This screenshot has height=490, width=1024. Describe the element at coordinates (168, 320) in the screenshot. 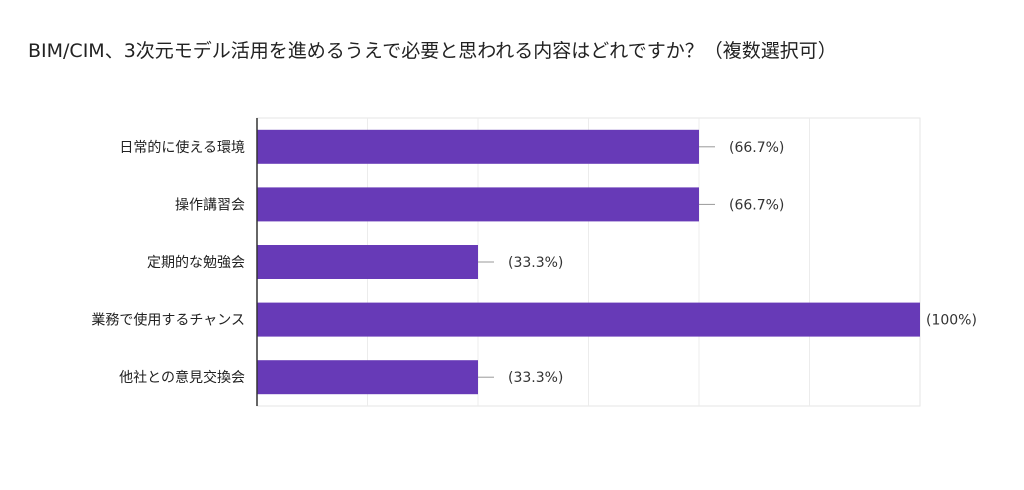

I see `category-label: 業務で使用するチャンス` at that location.